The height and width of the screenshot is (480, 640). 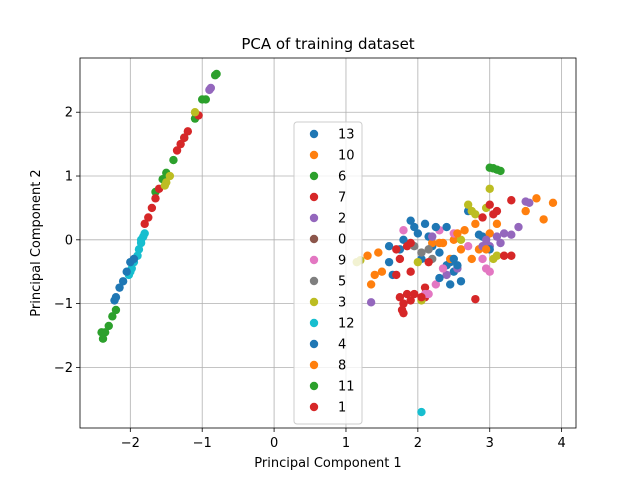 I want to click on legend-label: 5, so click(x=342, y=282).